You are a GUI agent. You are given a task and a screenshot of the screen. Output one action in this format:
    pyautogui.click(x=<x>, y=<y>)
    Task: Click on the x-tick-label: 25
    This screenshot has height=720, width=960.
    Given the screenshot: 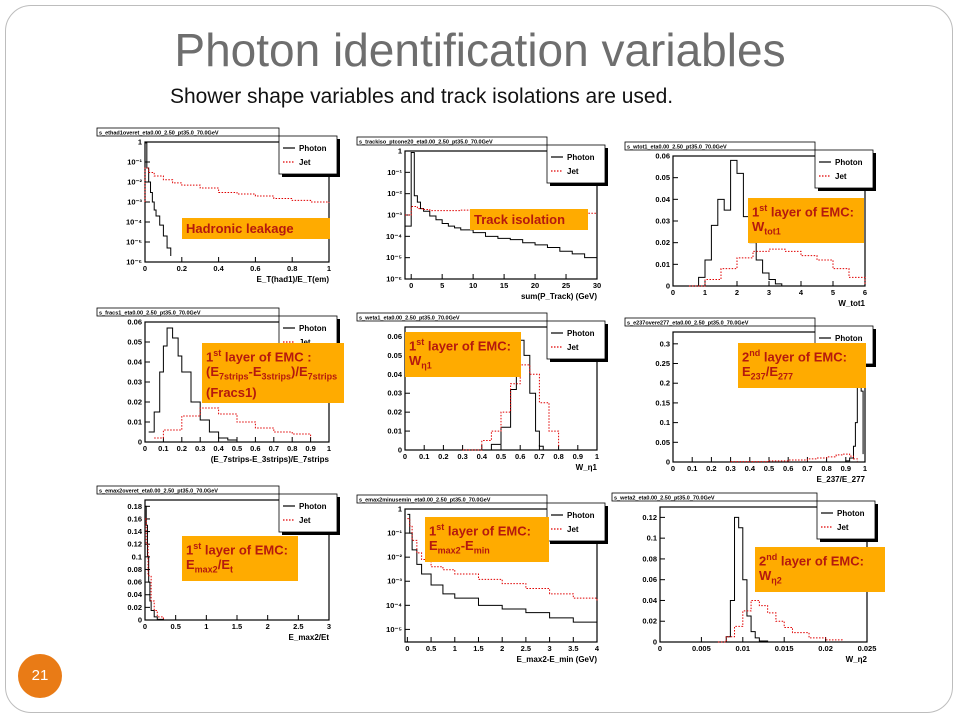 What is the action you would take?
    pyautogui.click(x=566, y=285)
    